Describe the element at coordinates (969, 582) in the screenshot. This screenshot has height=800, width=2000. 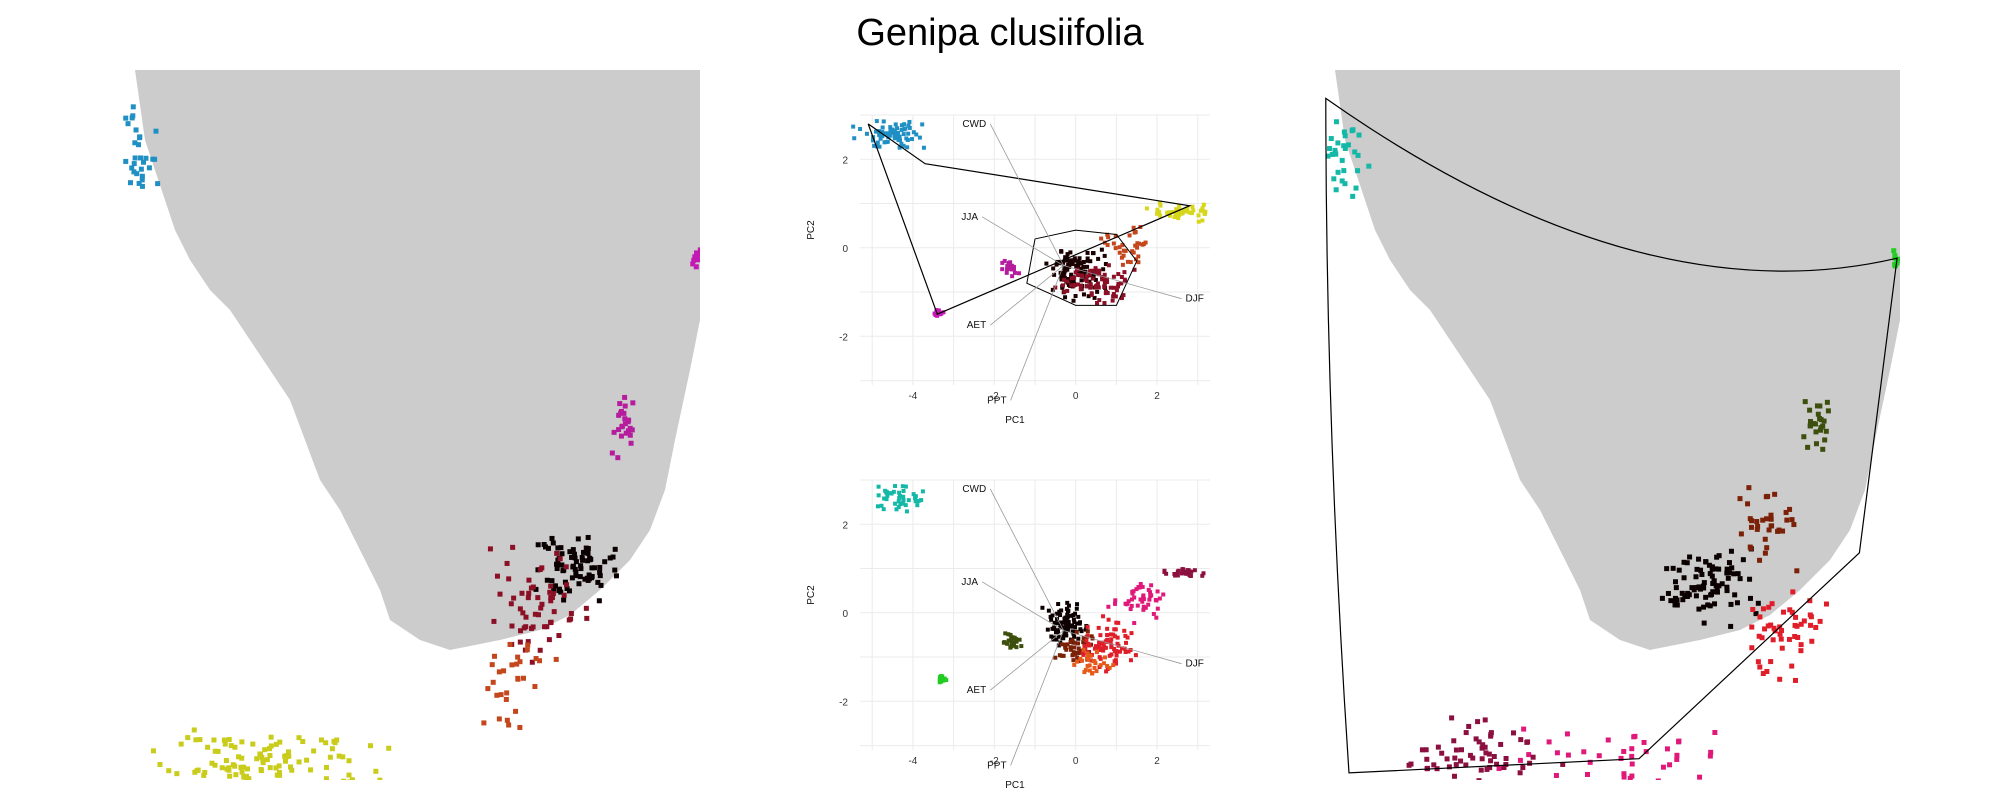
I see `loading-label: JJA` at that location.